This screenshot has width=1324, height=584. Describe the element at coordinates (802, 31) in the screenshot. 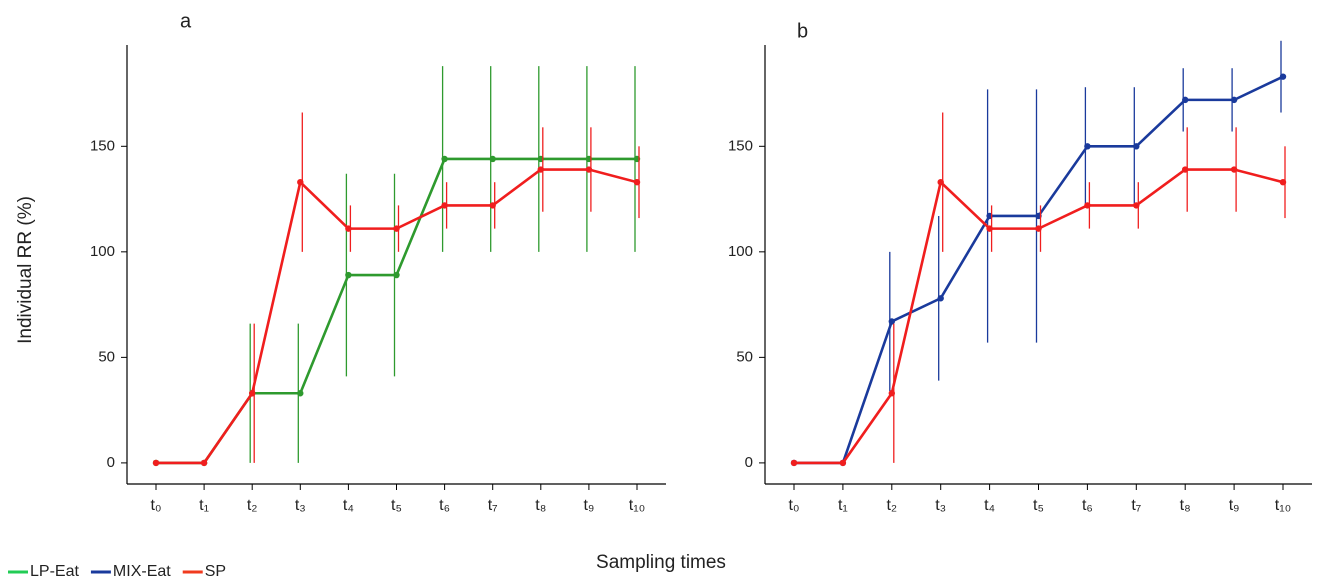

I see `panel-label: b` at that location.